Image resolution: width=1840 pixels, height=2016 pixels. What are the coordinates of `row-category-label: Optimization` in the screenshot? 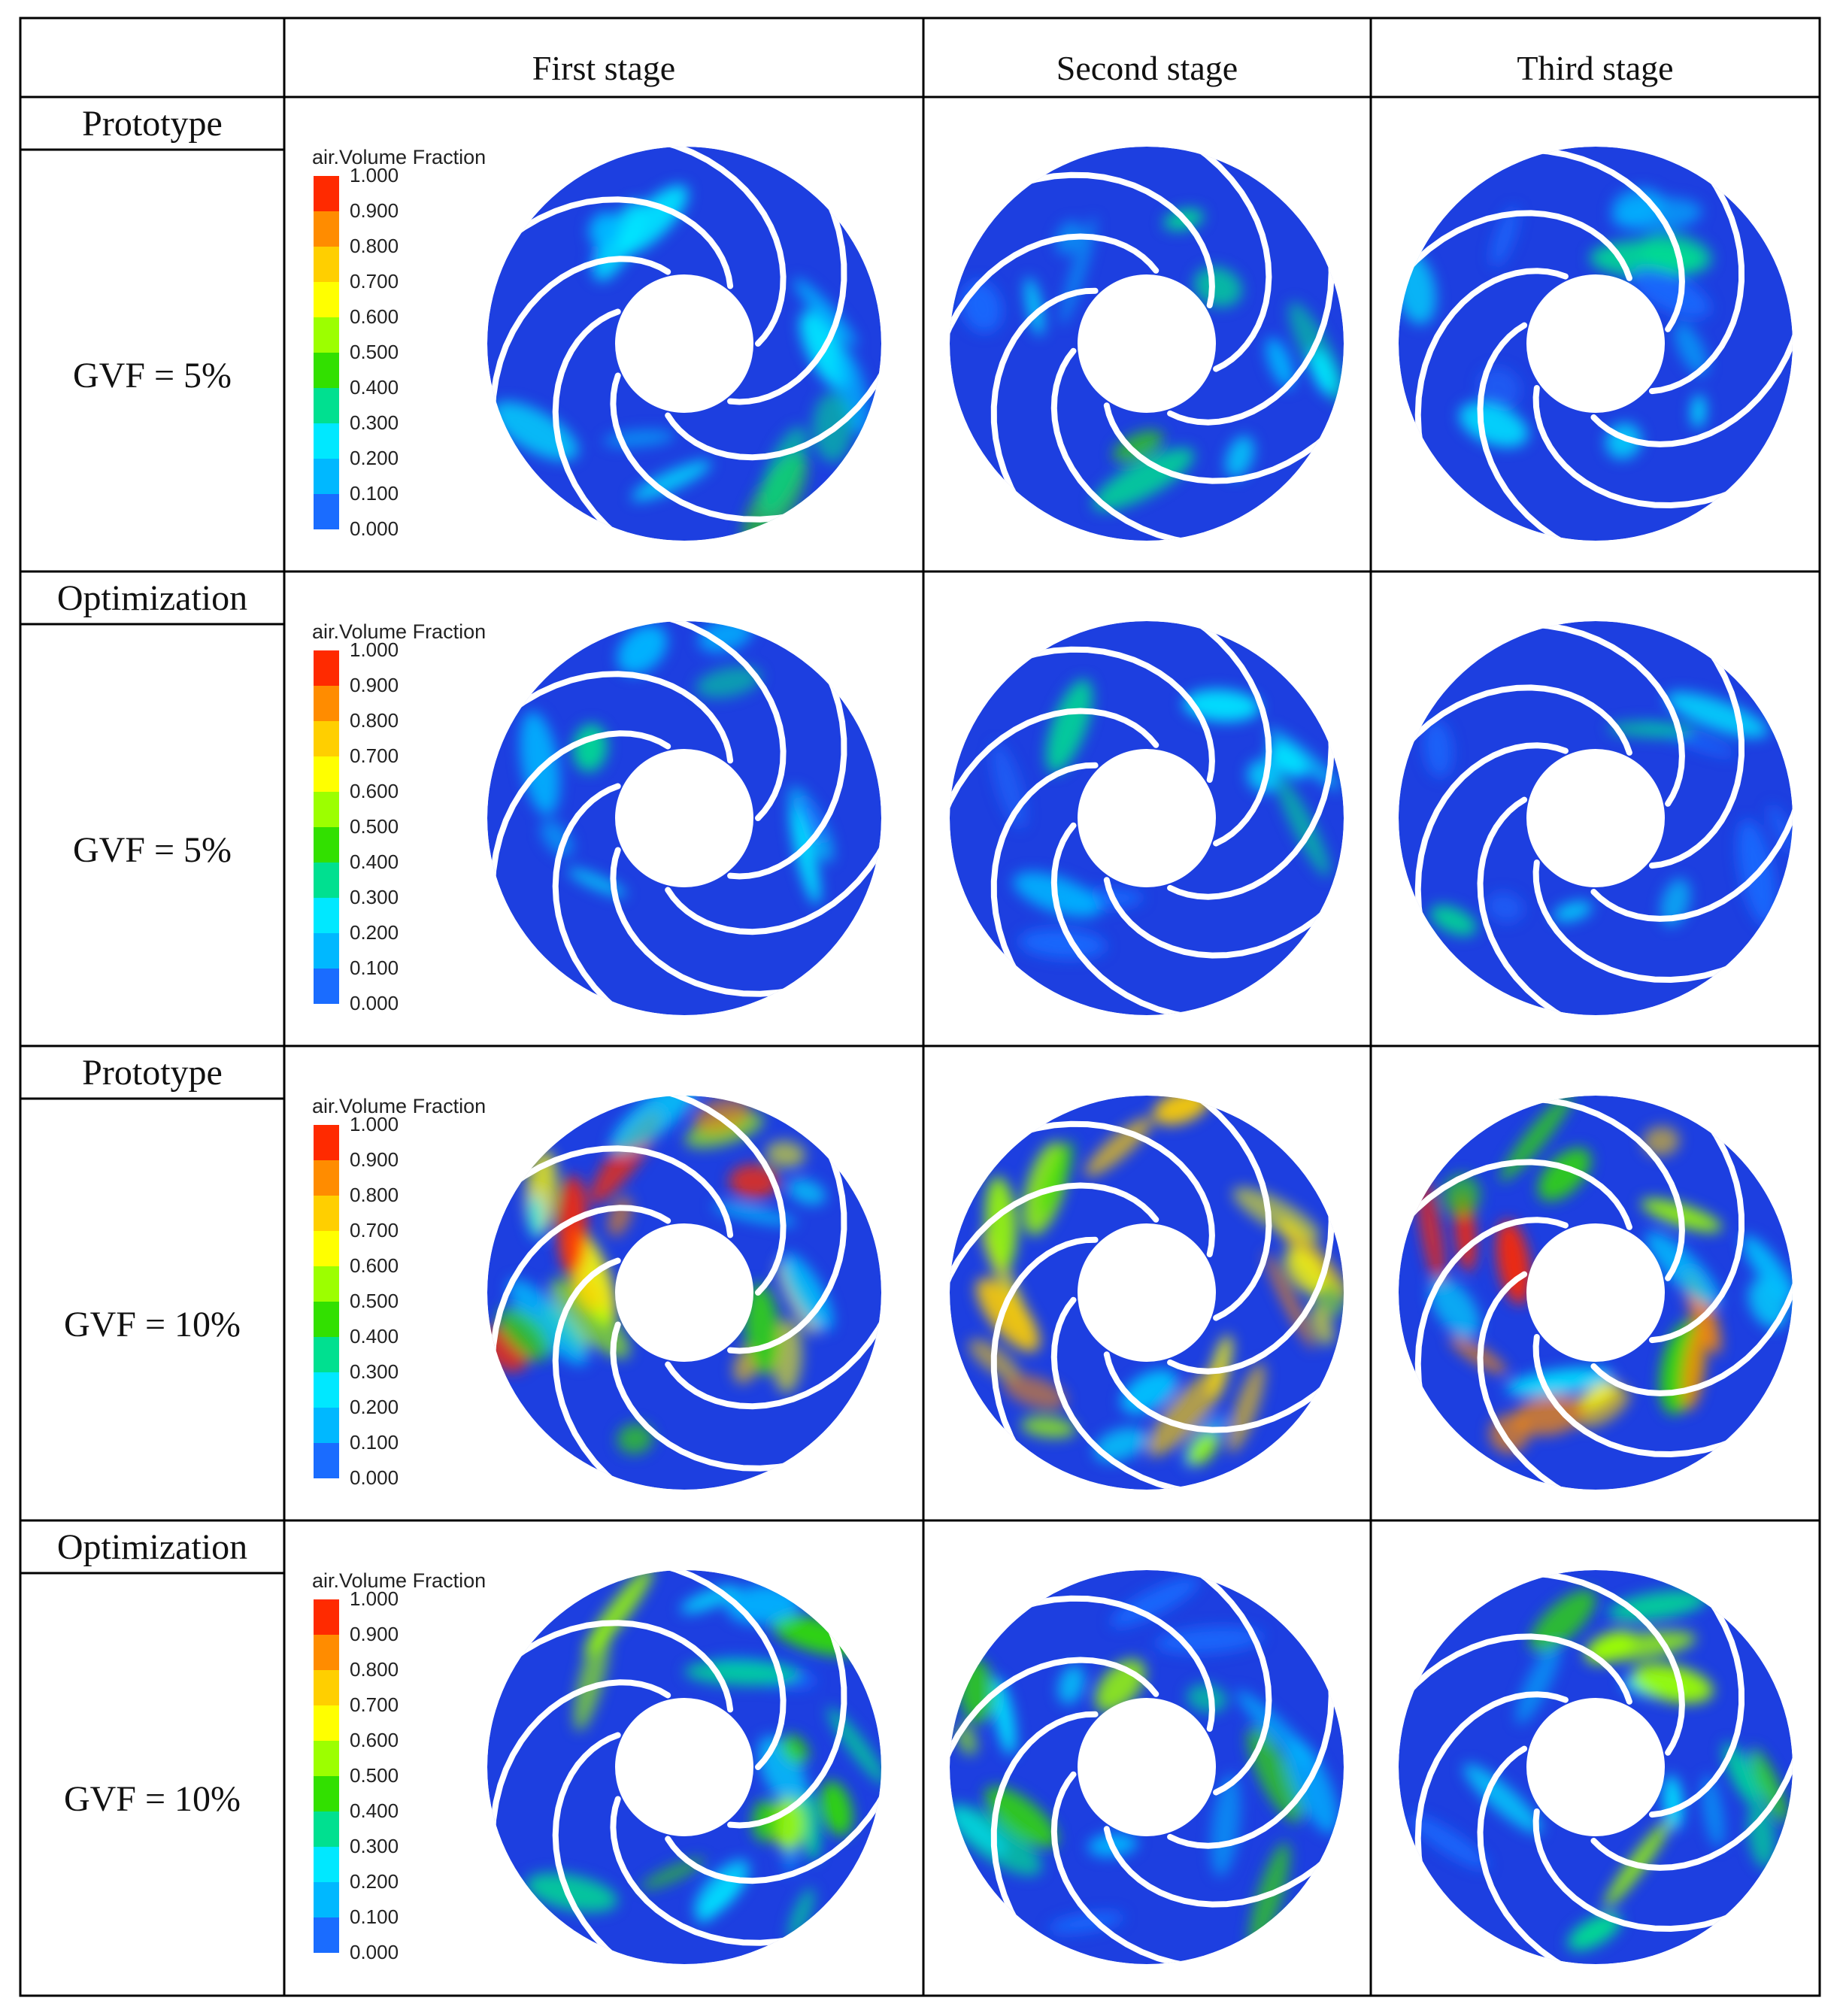 It's located at (152, 598).